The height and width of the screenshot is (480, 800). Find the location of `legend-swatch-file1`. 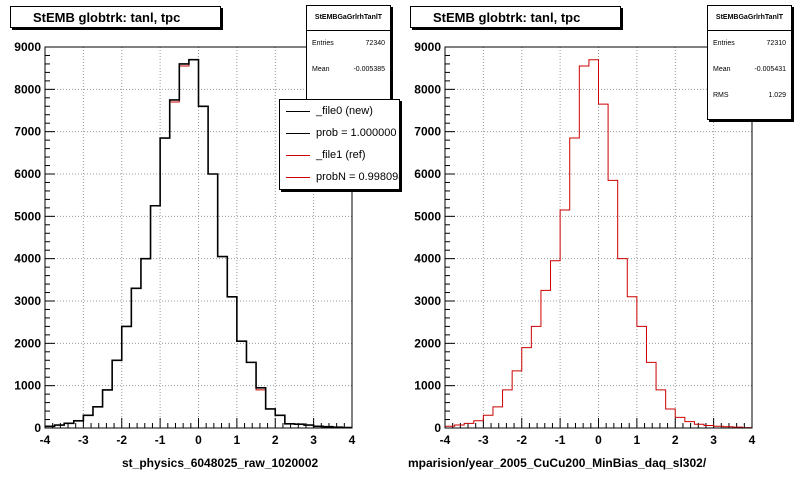

legend-swatch-file1 is located at coordinates (298, 155).